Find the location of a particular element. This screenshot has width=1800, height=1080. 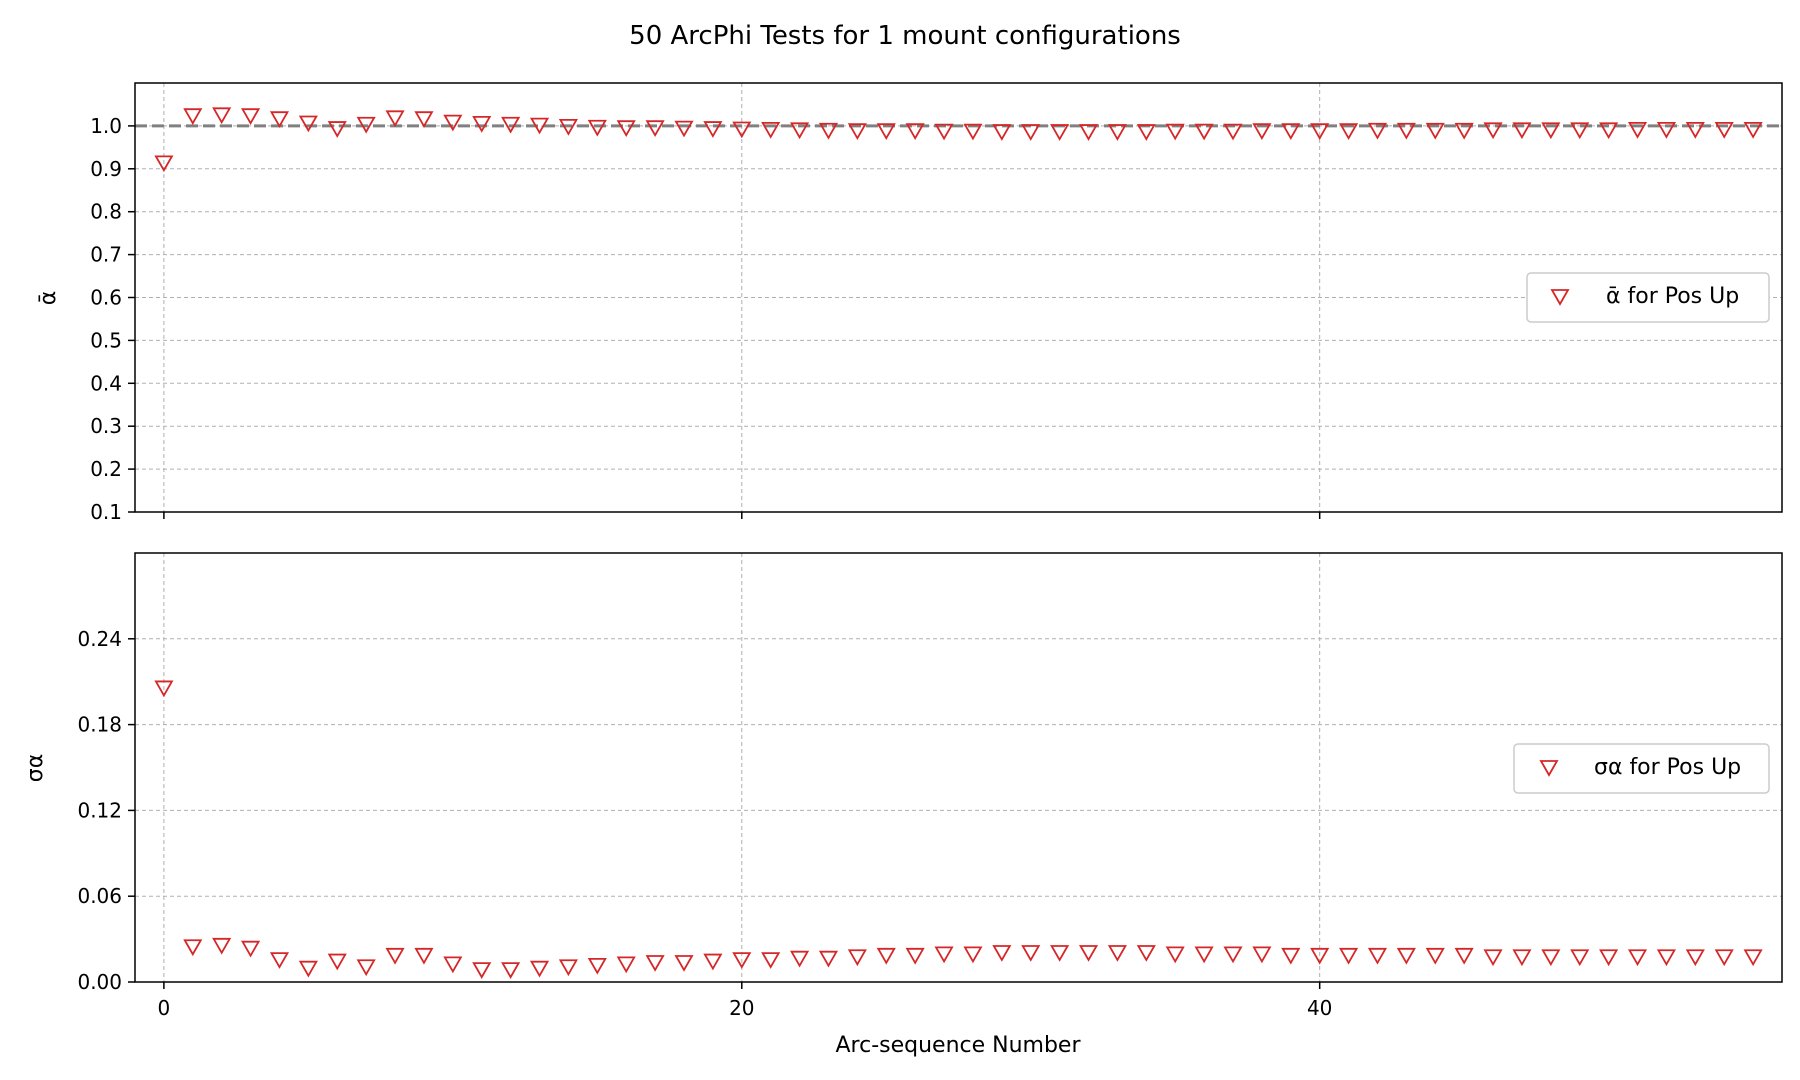

alpha-bar-y-tick-label: 1.0 is located at coordinates (106, 126).